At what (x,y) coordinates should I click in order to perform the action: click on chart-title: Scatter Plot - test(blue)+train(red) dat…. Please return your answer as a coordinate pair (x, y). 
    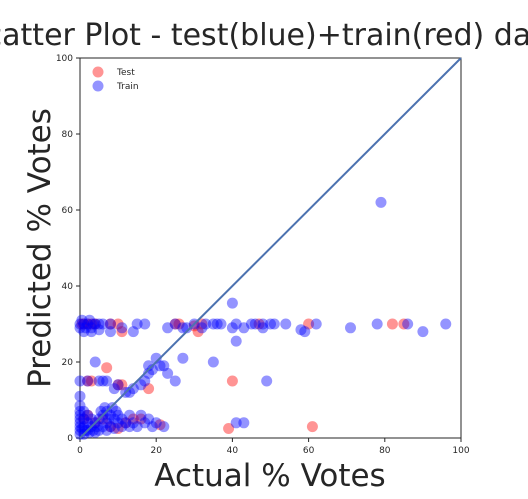
    Looking at the image, I should click on (264, 35).